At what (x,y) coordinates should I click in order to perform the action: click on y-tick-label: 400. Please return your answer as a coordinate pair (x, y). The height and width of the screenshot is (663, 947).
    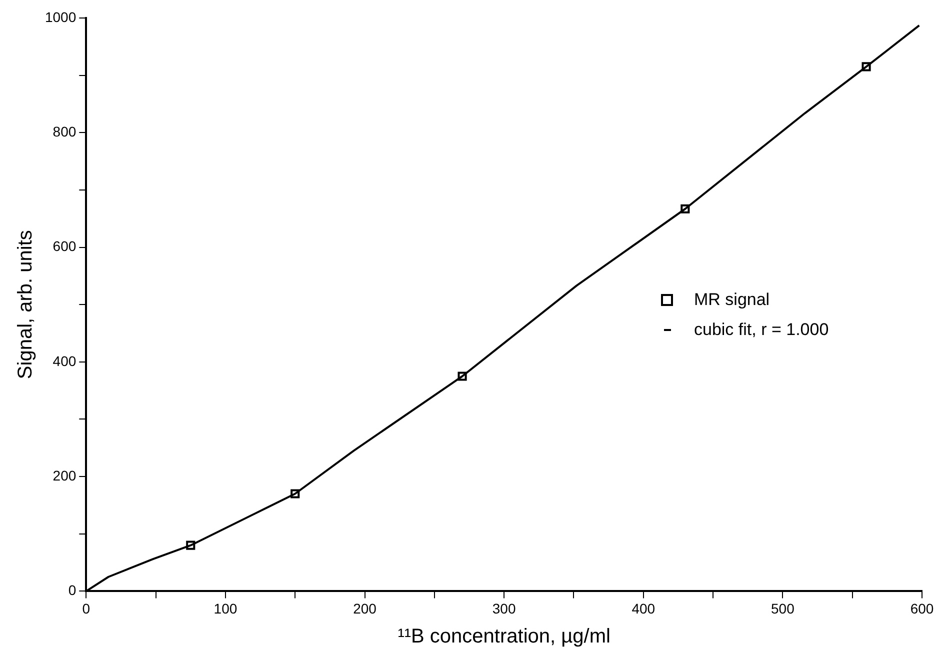
    Looking at the image, I should click on (64, 360).